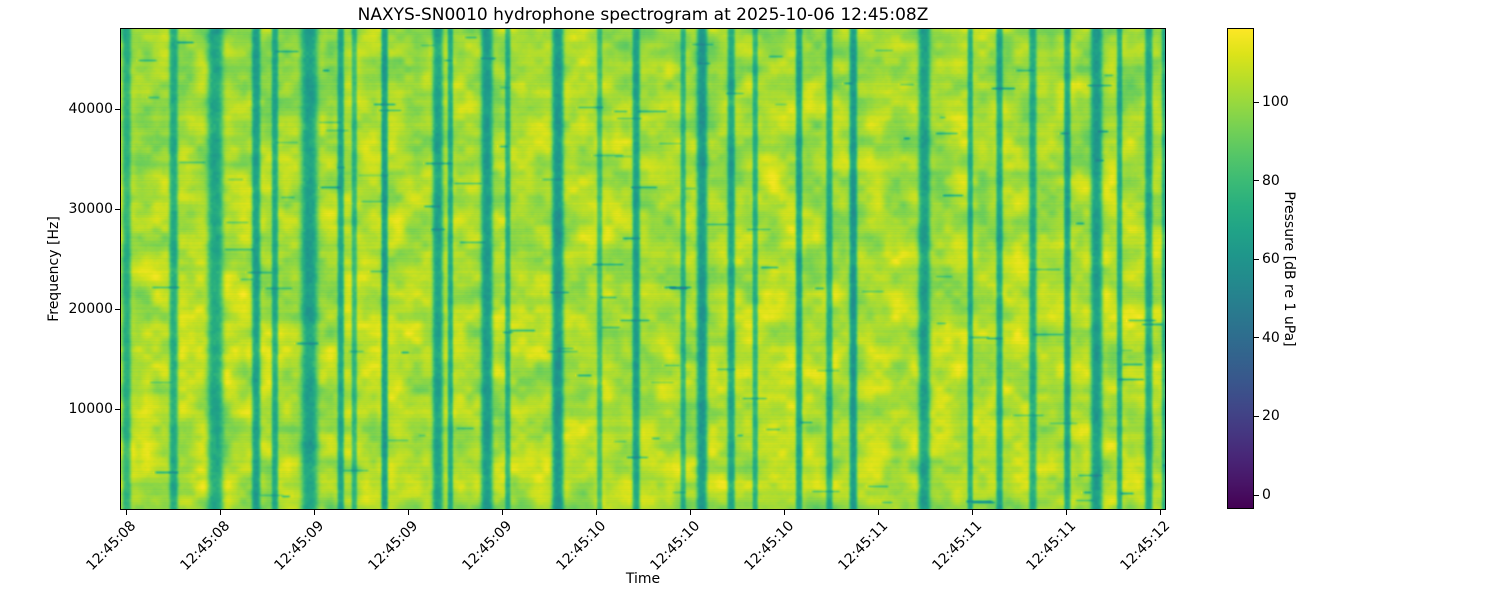 This screenshot has height=600, width=1500. What do you see at coordinates (90, 209) in the screenshot?
I see `y-tick-label: 30000` at bounding box center [90, 209].